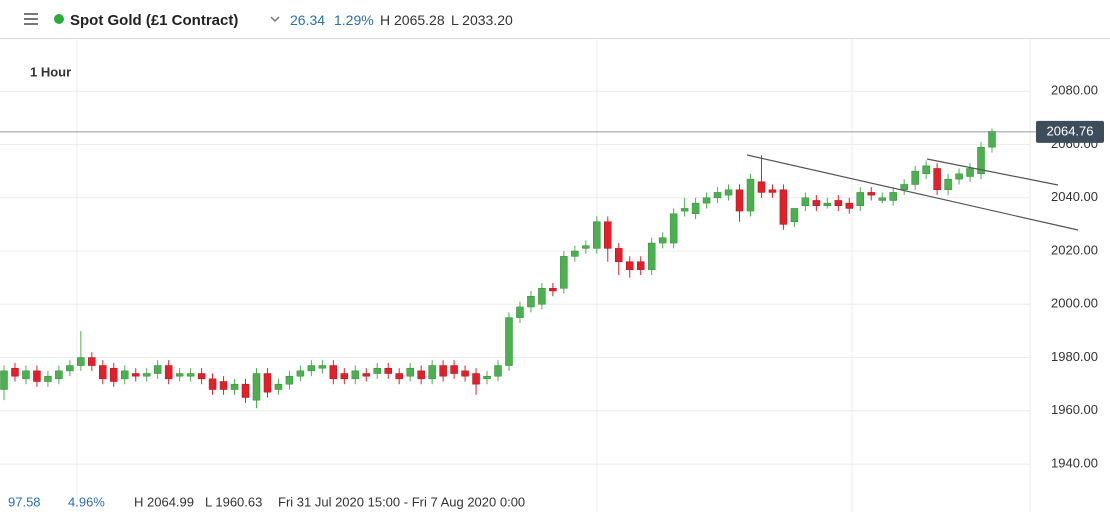 The width and height of the screenshot is (1110, 512). What do you see at coordinates (1074, 463) in the screenshot?
I see `y-tick-label: 1940.00` at bounding box center [1074, 463].